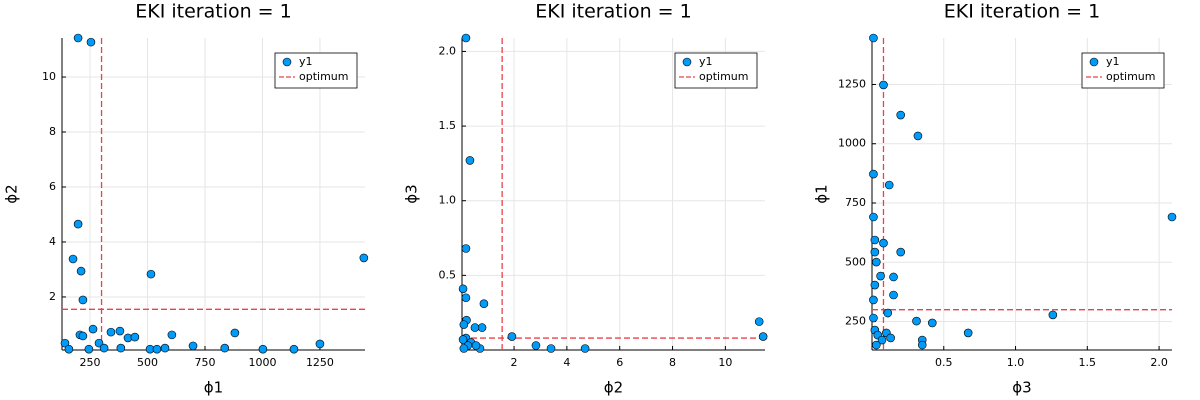 The height and width of the screenshot is (400, 1200). Describe the element at coordinates (514, 362) in the screenshot. I see `x-tick-label: 2` at that location.